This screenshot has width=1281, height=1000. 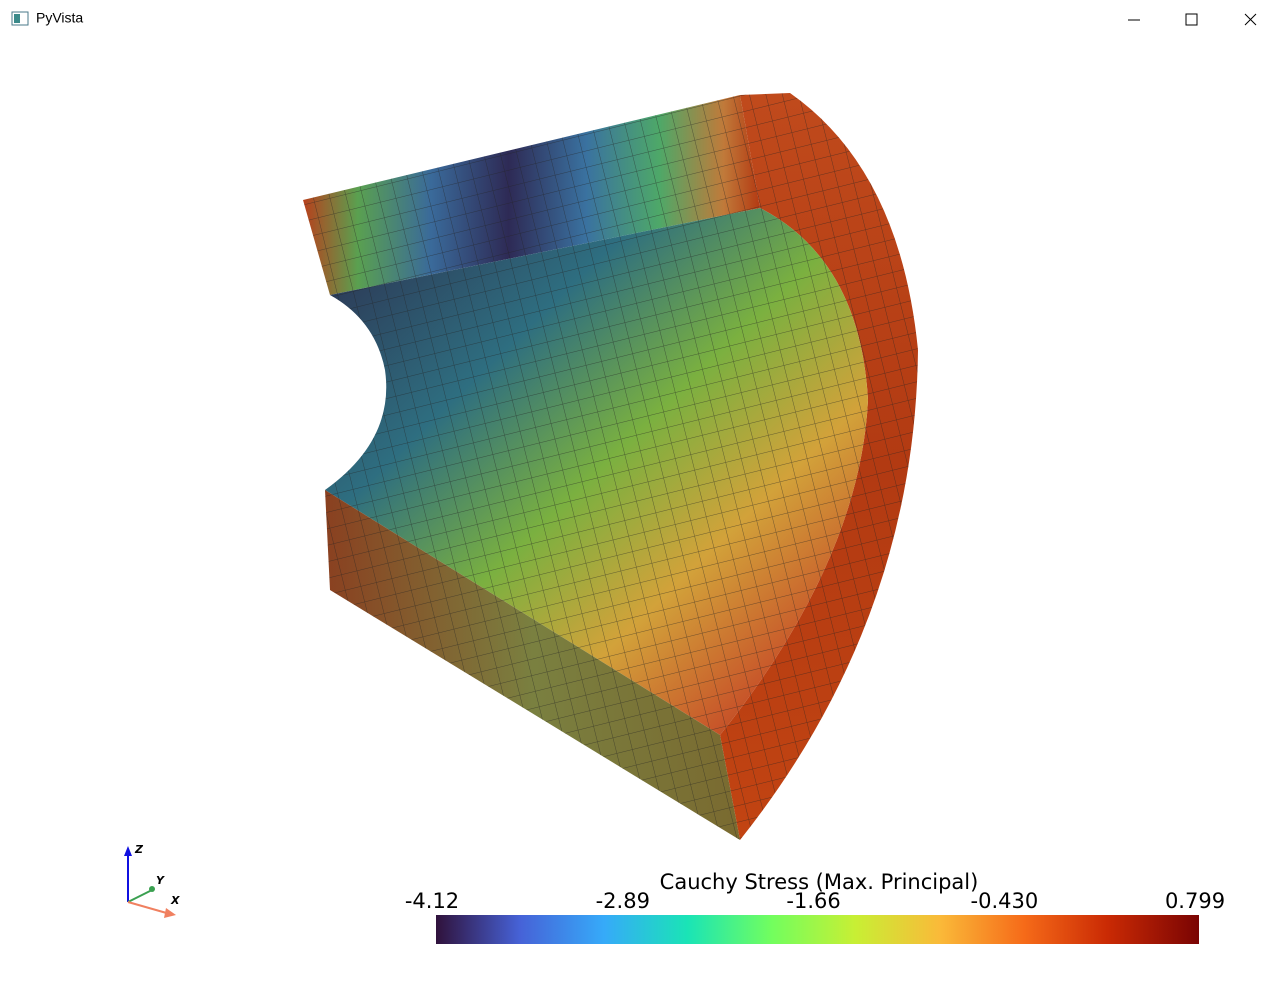 I want to click on axis-label-x: X, so click(x=175, y=900).